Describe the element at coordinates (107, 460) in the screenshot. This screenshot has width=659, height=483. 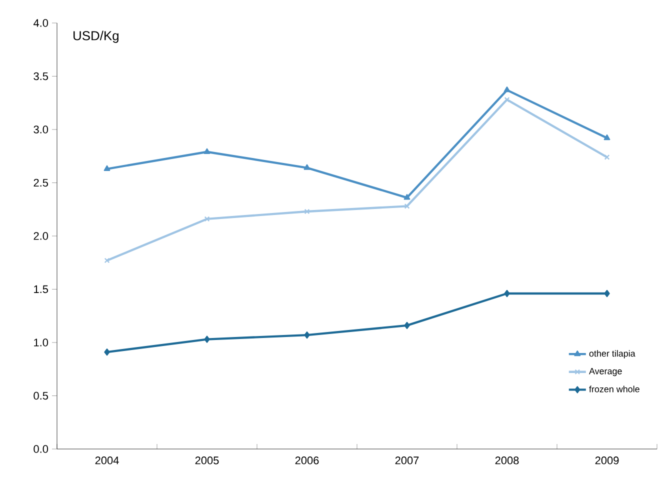
I see `x-tick-label: 2004` at that location.